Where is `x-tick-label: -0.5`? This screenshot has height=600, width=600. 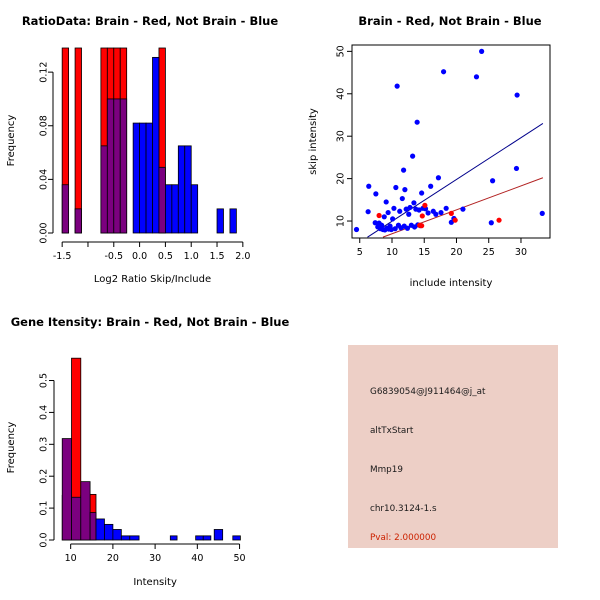 x-tick-label: -0.5 is located at coordinates (114, 256).